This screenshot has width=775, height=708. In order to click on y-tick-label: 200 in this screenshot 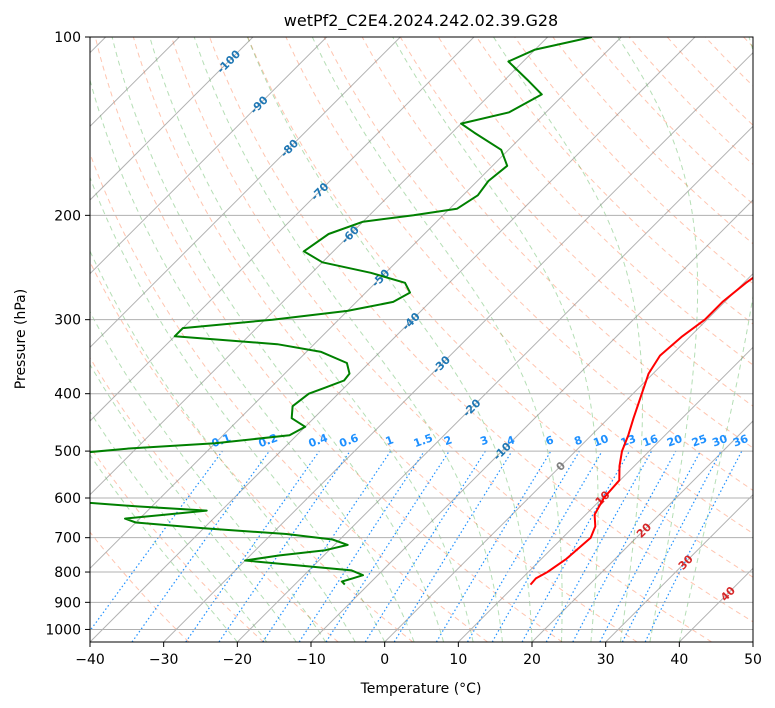, I will do `click(67, 216)`.